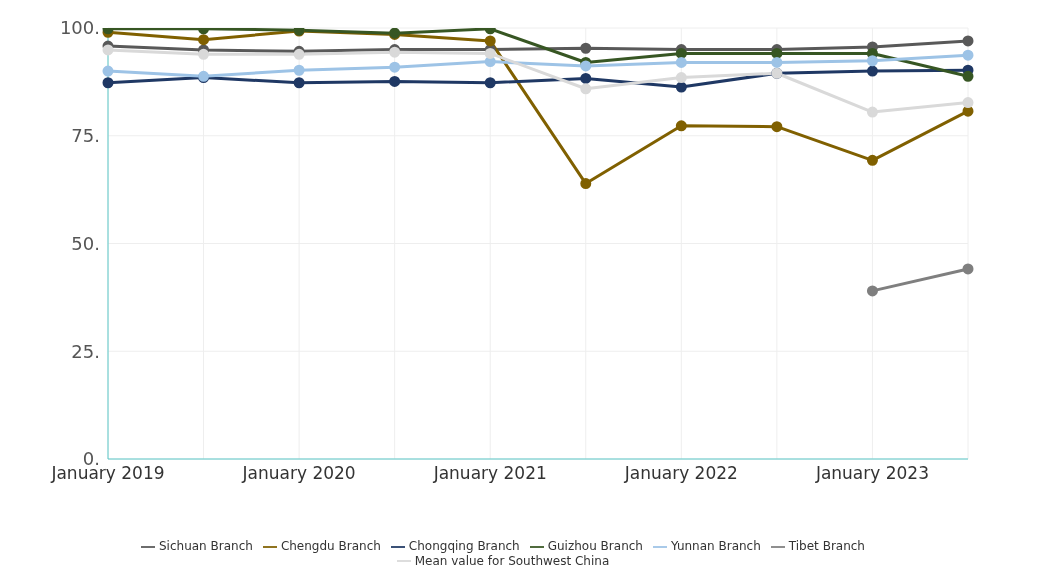 The height and width of the screenshot is (585, 1056). Describe the element at coordinates (91, 459) in the screenshot. I see `y-tick-label: 0.` at that location.